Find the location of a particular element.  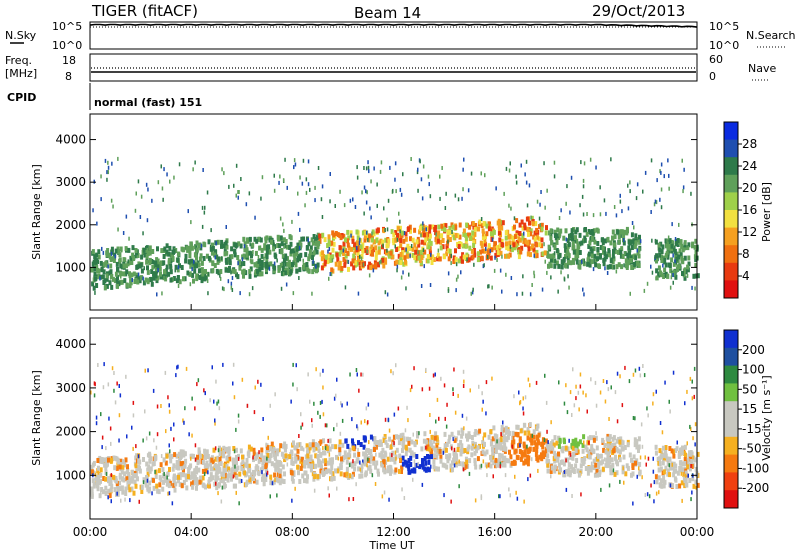

power-colorbar-tick-label: 4 is located at coordinates (746, 276).